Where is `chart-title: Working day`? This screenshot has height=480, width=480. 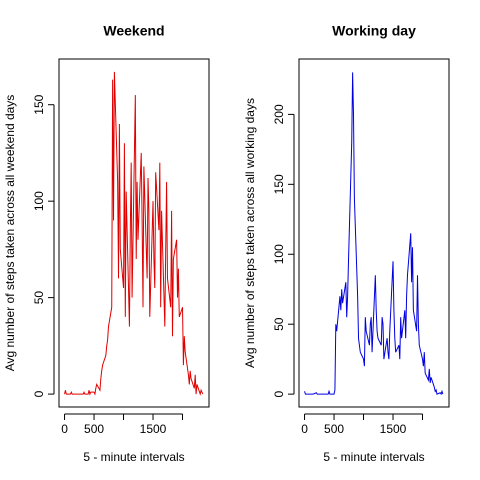 chart-title: Working day is located at coordinates (374, 31).